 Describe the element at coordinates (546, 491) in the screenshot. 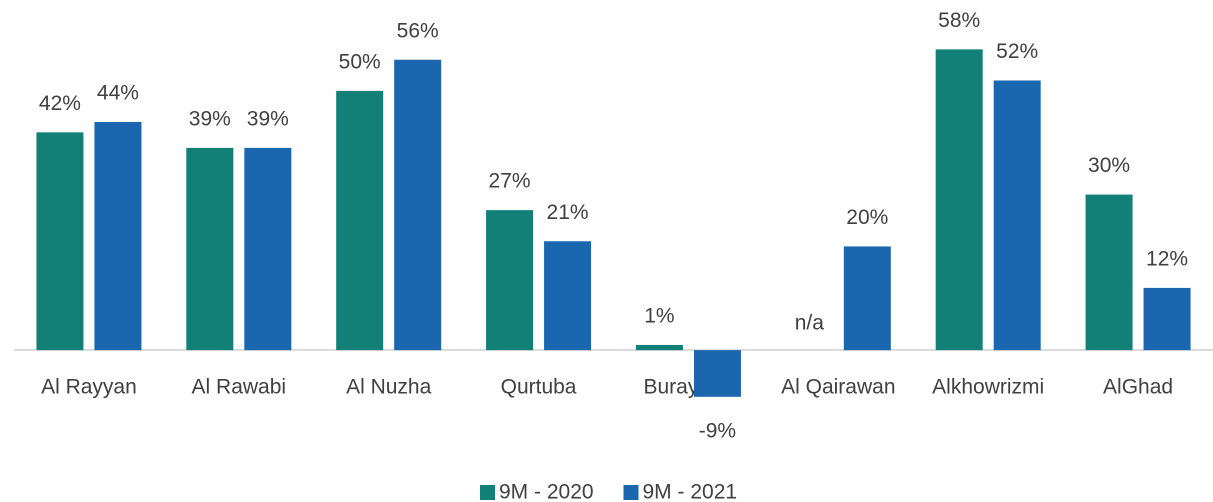

I see `legend-label: 9M - 2020` at that location.